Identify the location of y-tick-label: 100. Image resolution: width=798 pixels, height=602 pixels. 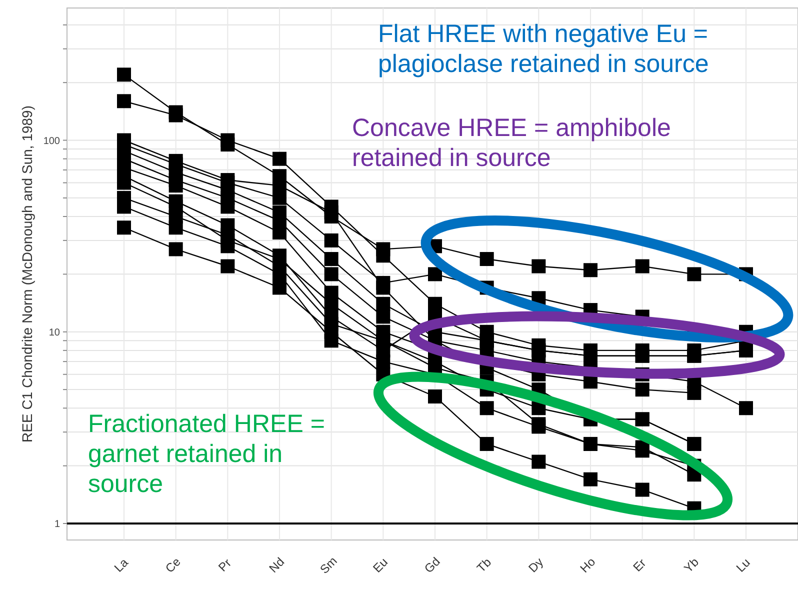
(51, 141).